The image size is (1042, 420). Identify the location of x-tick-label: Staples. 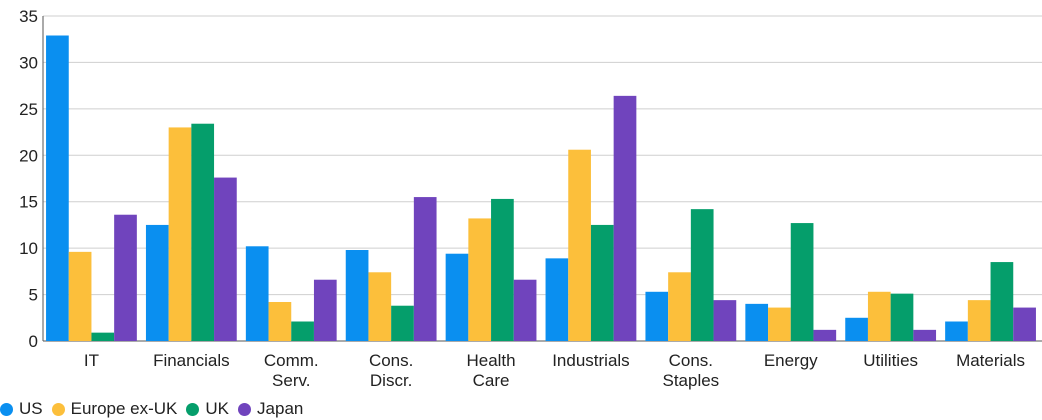
(690, 380).